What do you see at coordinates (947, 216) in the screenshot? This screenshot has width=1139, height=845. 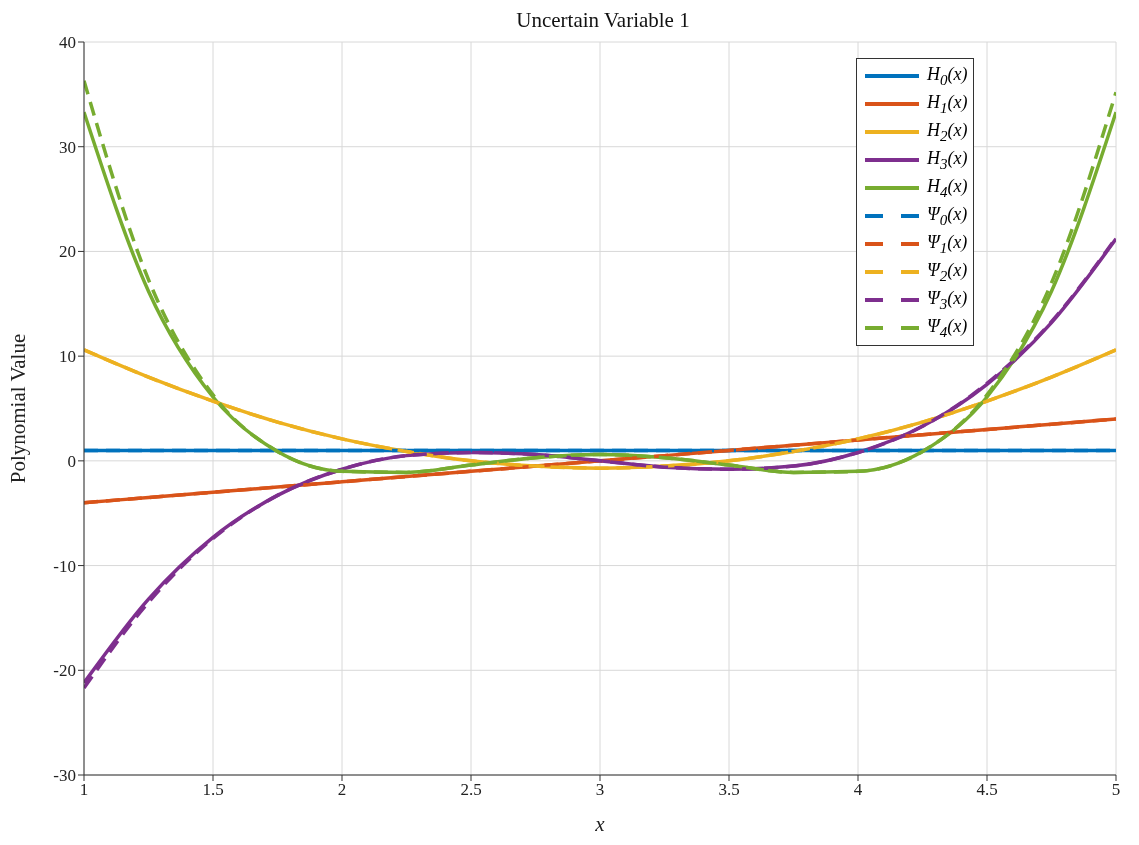 I see `legend-label: Ψ$_{0}$(x)` at bounding box center [947, 216].